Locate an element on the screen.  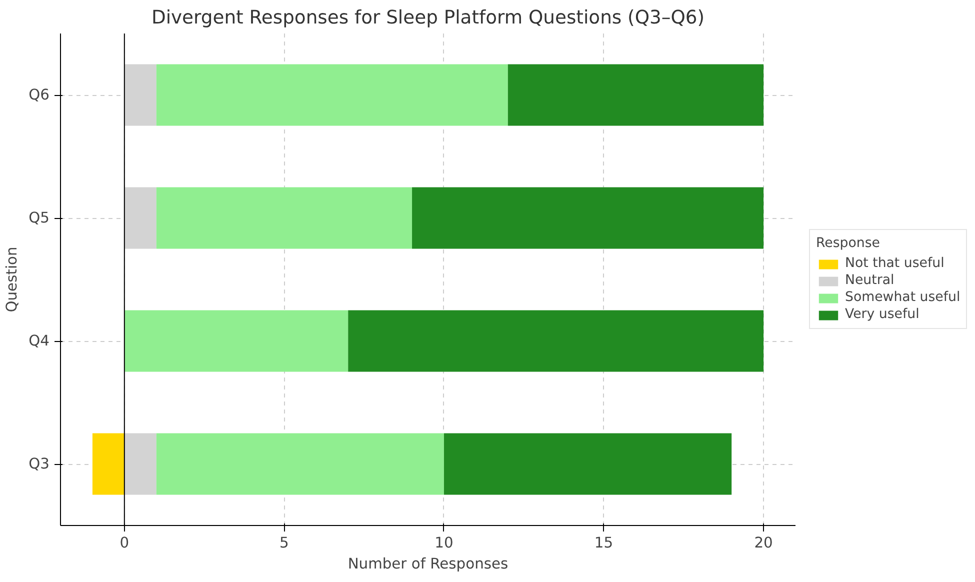
x-tick-label: 20 is located at coordinates (763, 543).